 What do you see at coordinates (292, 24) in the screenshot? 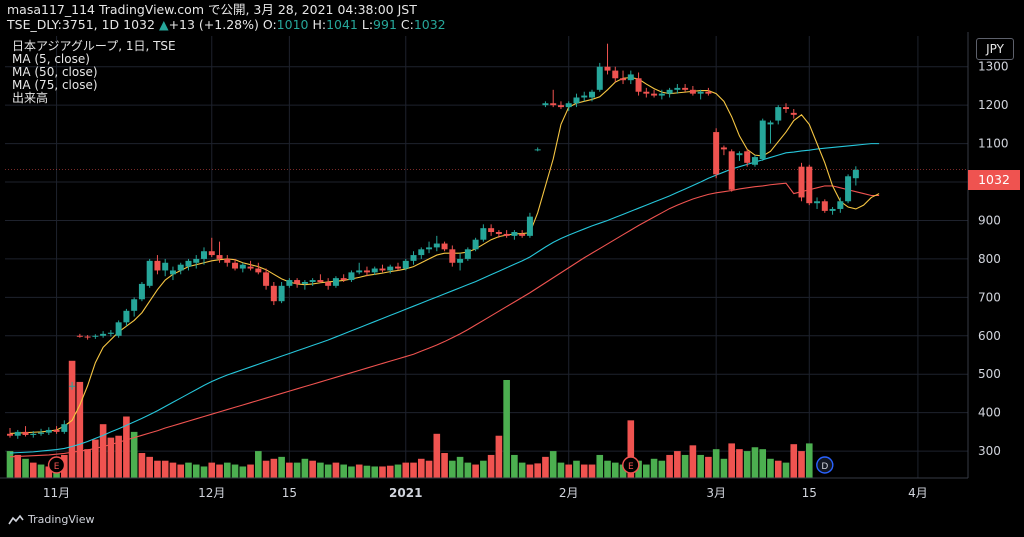
I see `open-value: 1010` at bounding box center [292, 24].